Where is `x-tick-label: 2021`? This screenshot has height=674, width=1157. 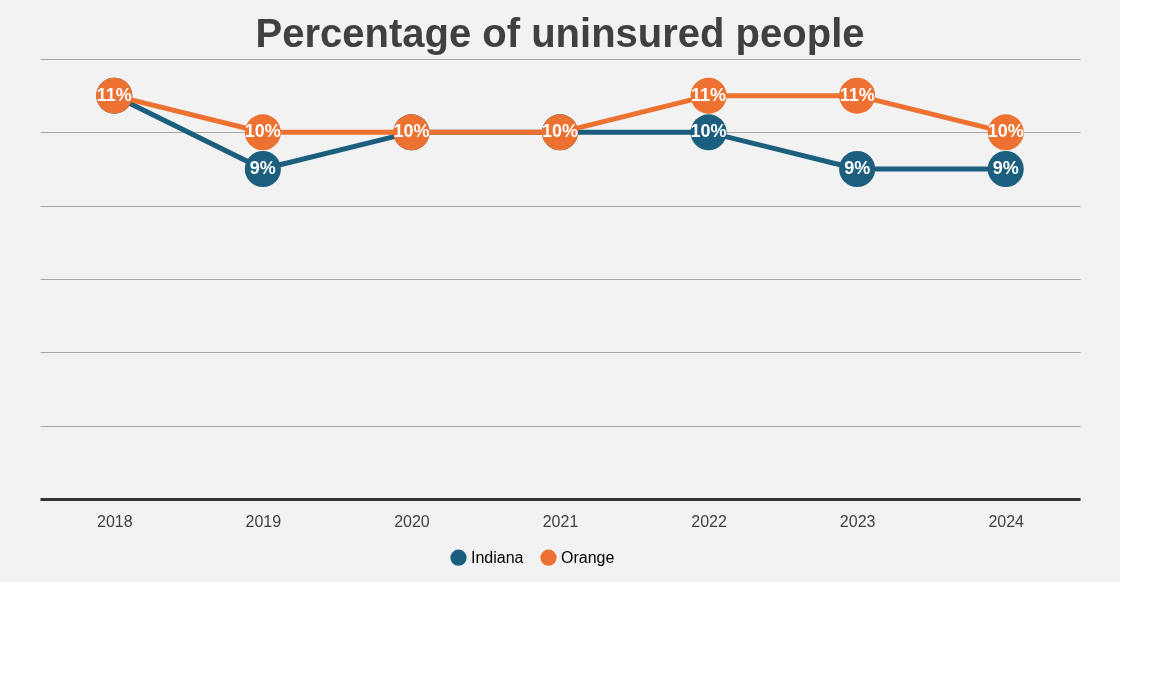
x-tick-label: 2021 is located at coordinates (560, 521).